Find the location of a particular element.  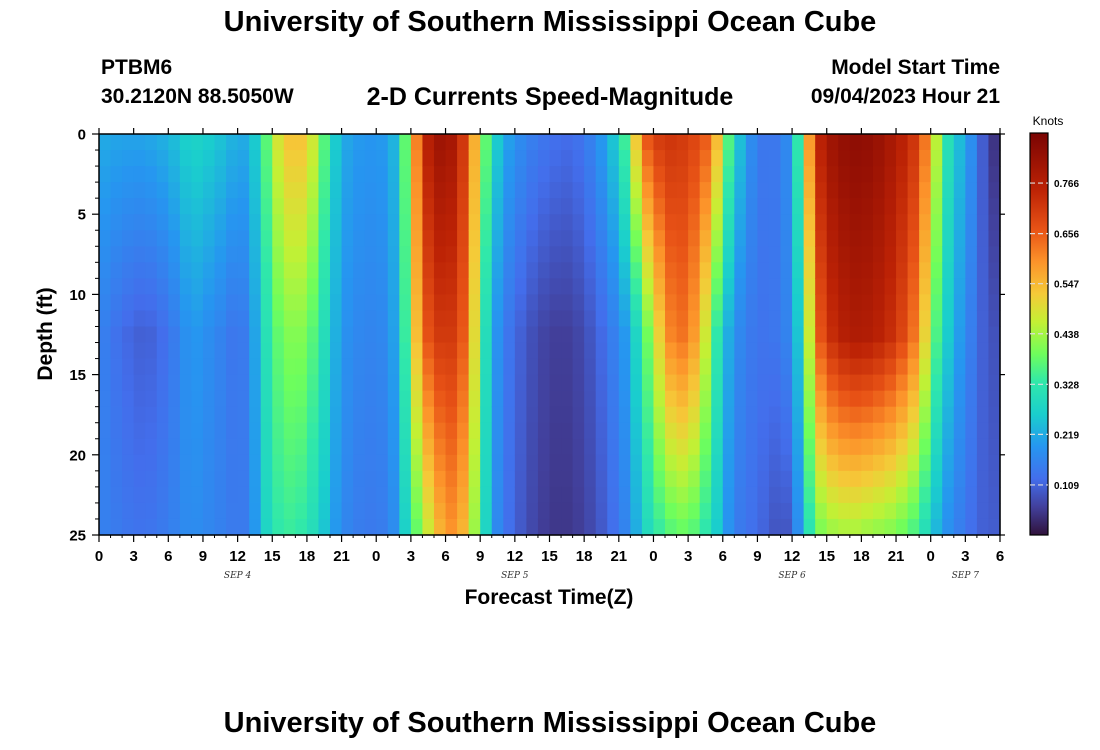

colorbar-tick-label: 0.766 is located at coordinates (1066, 184).